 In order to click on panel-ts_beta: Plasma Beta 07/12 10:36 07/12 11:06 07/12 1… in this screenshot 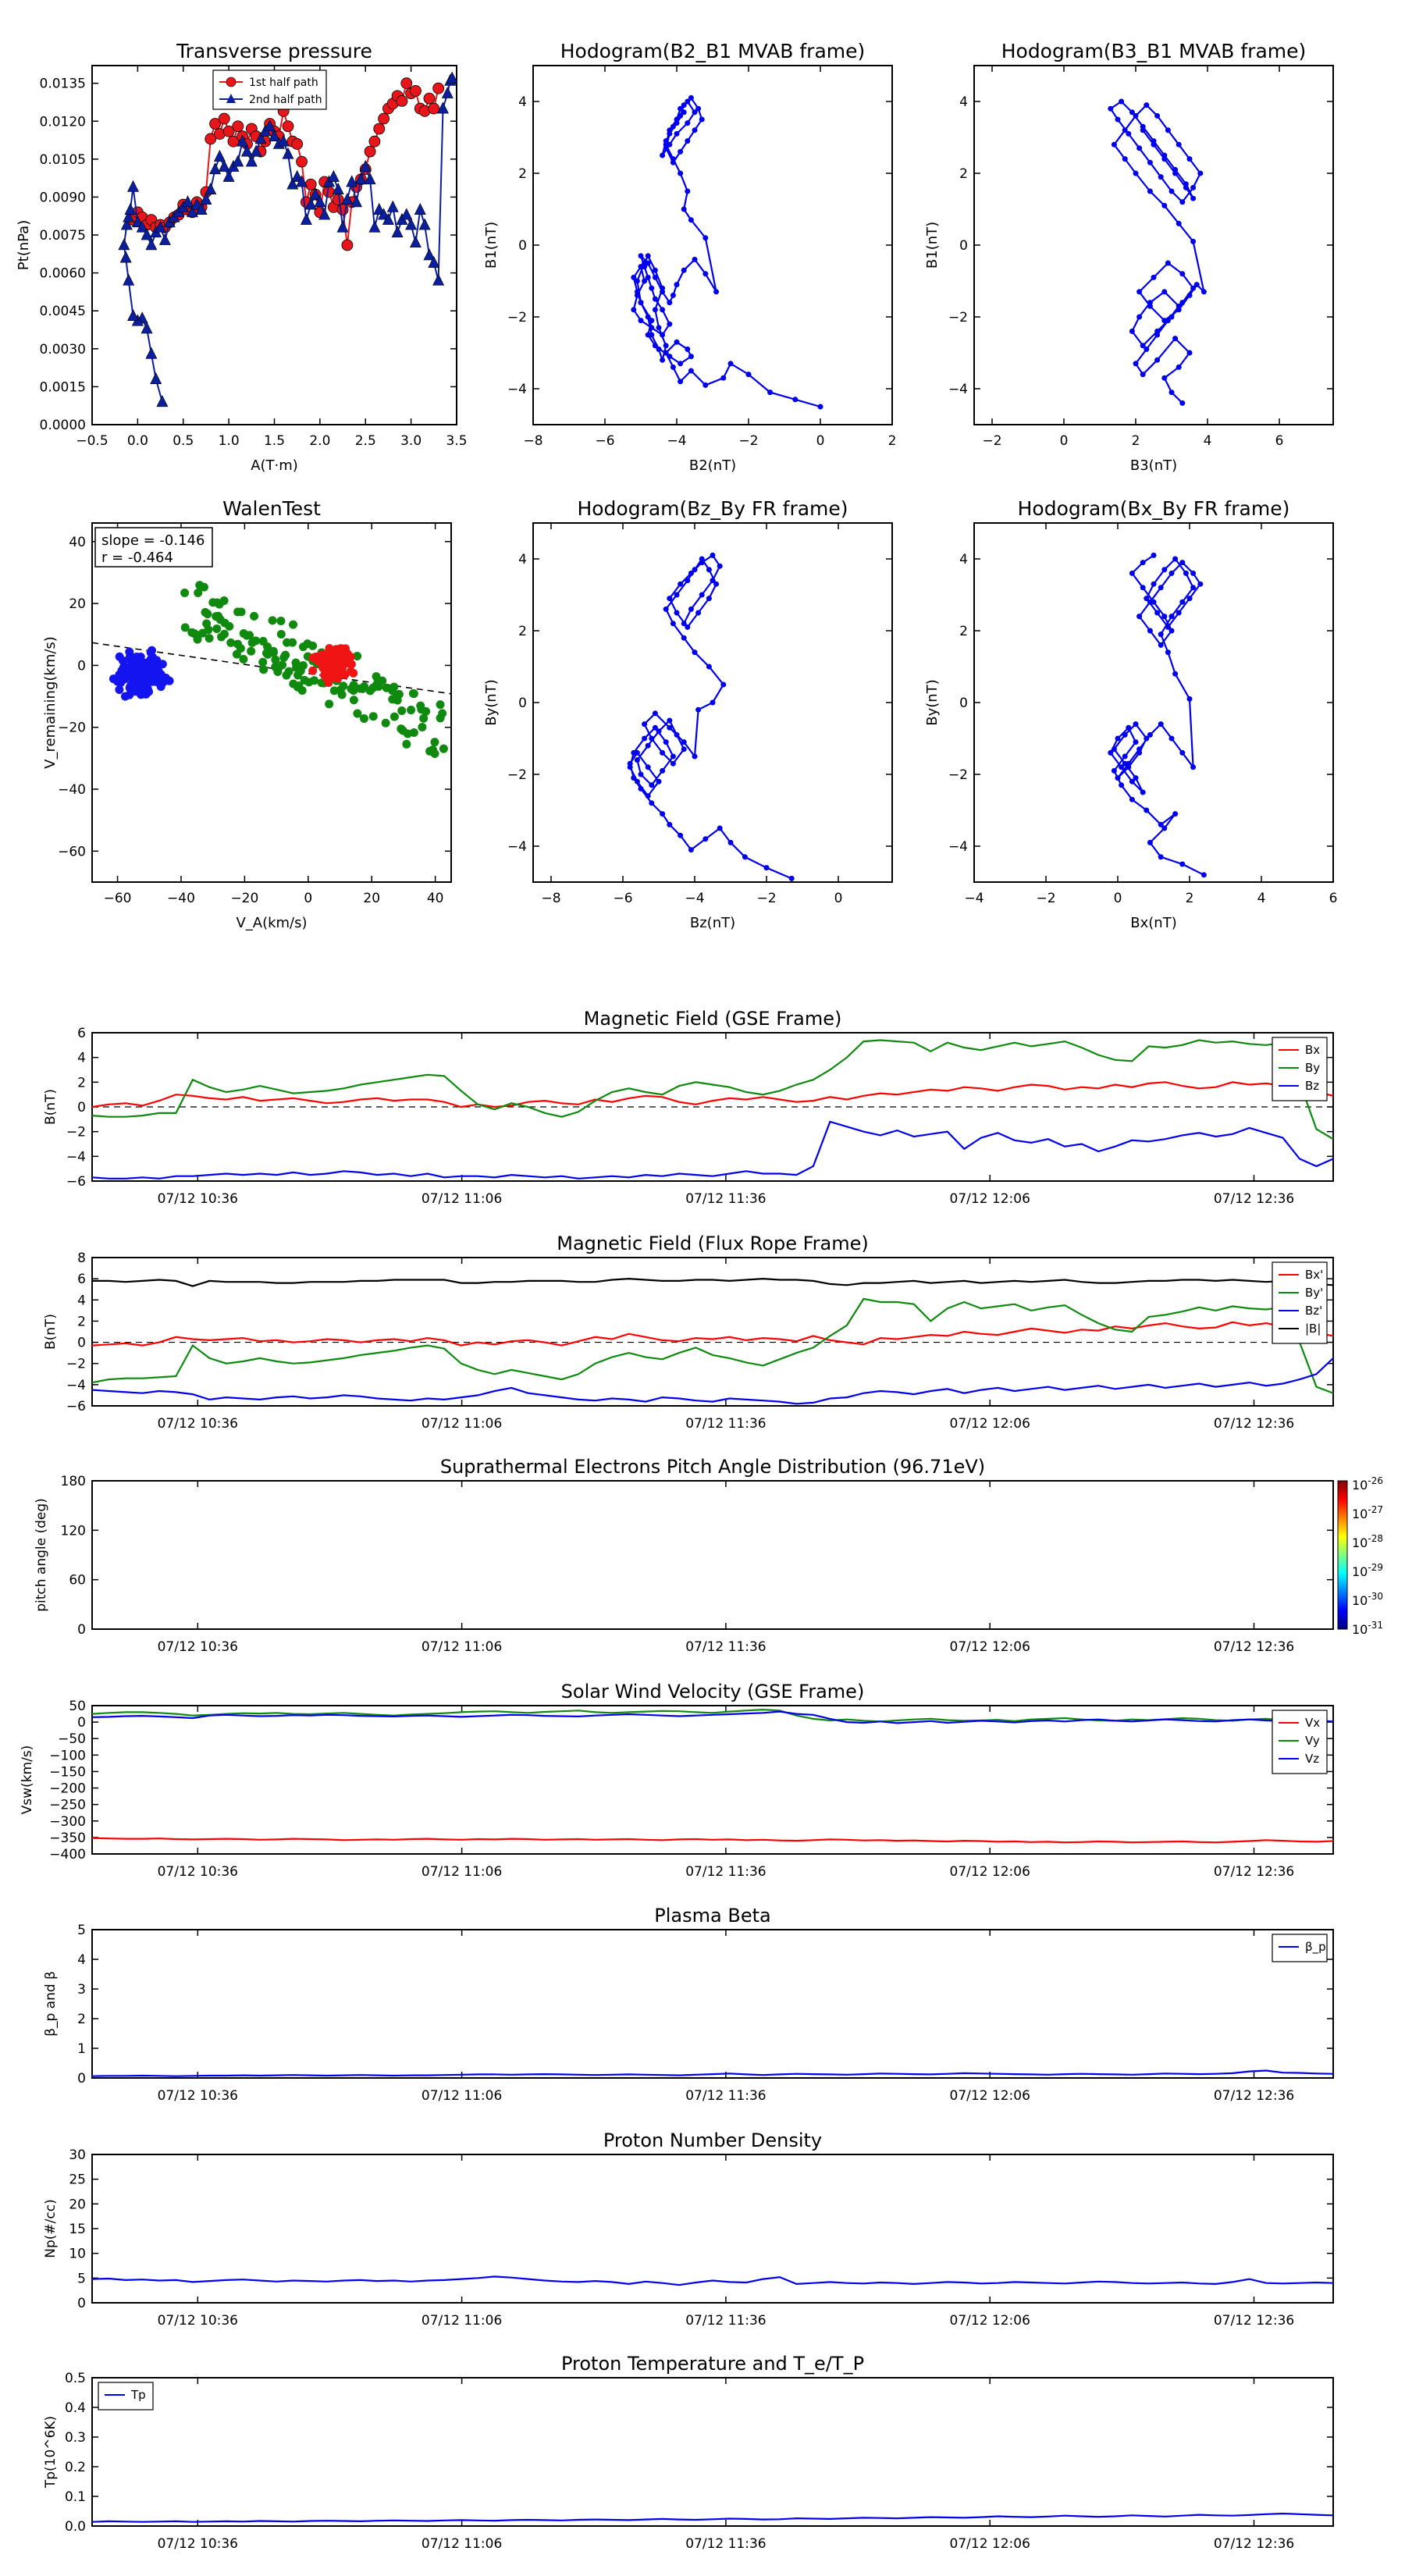, I will do `click(688, 2004)`.